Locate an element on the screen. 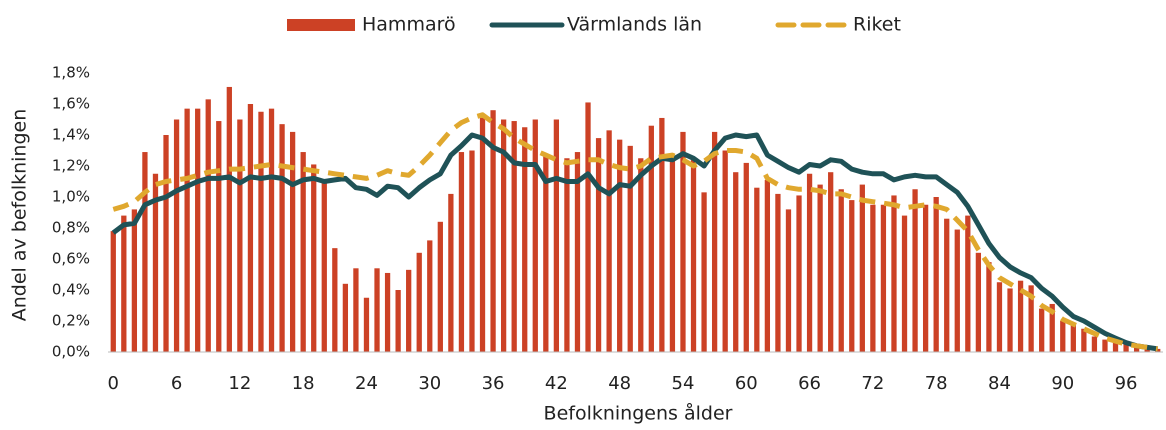  y-tick-label: 1,0% is located at coordinates (71, 197).